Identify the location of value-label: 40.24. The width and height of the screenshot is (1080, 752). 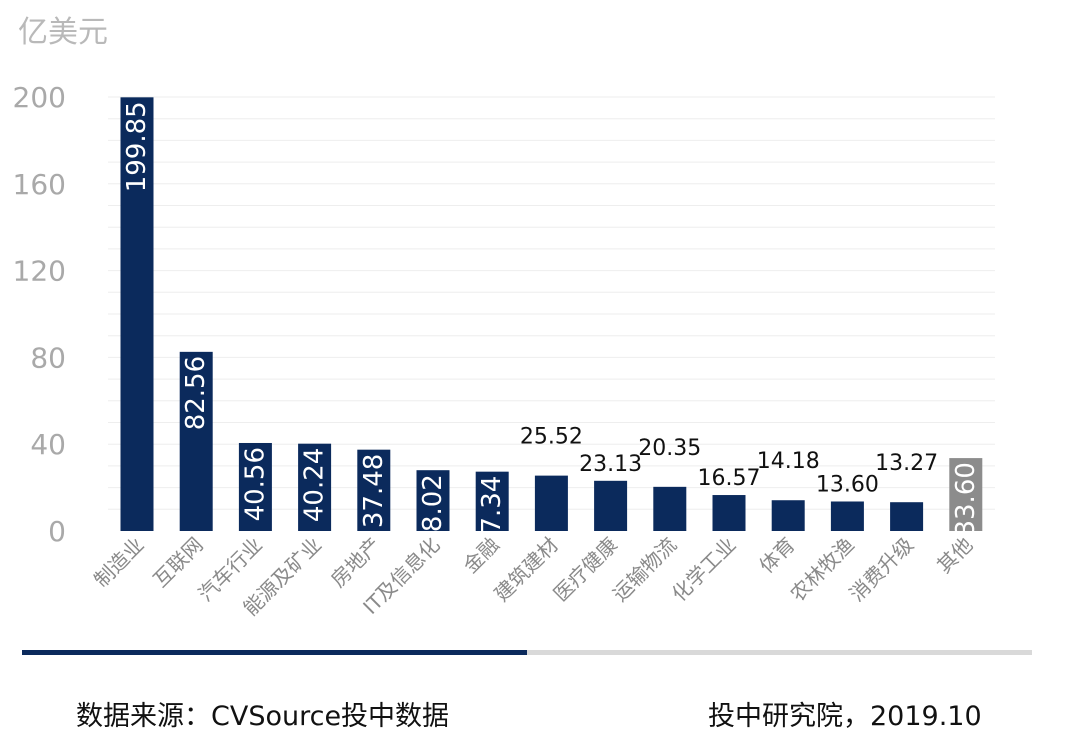
(315, 485).